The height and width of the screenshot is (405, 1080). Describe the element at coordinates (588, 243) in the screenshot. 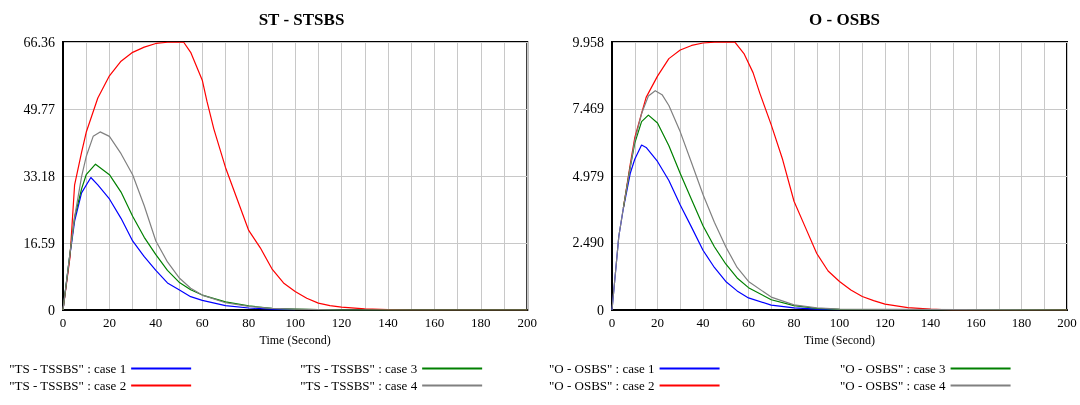

I see `y-tick-label: 2.490` at that location.